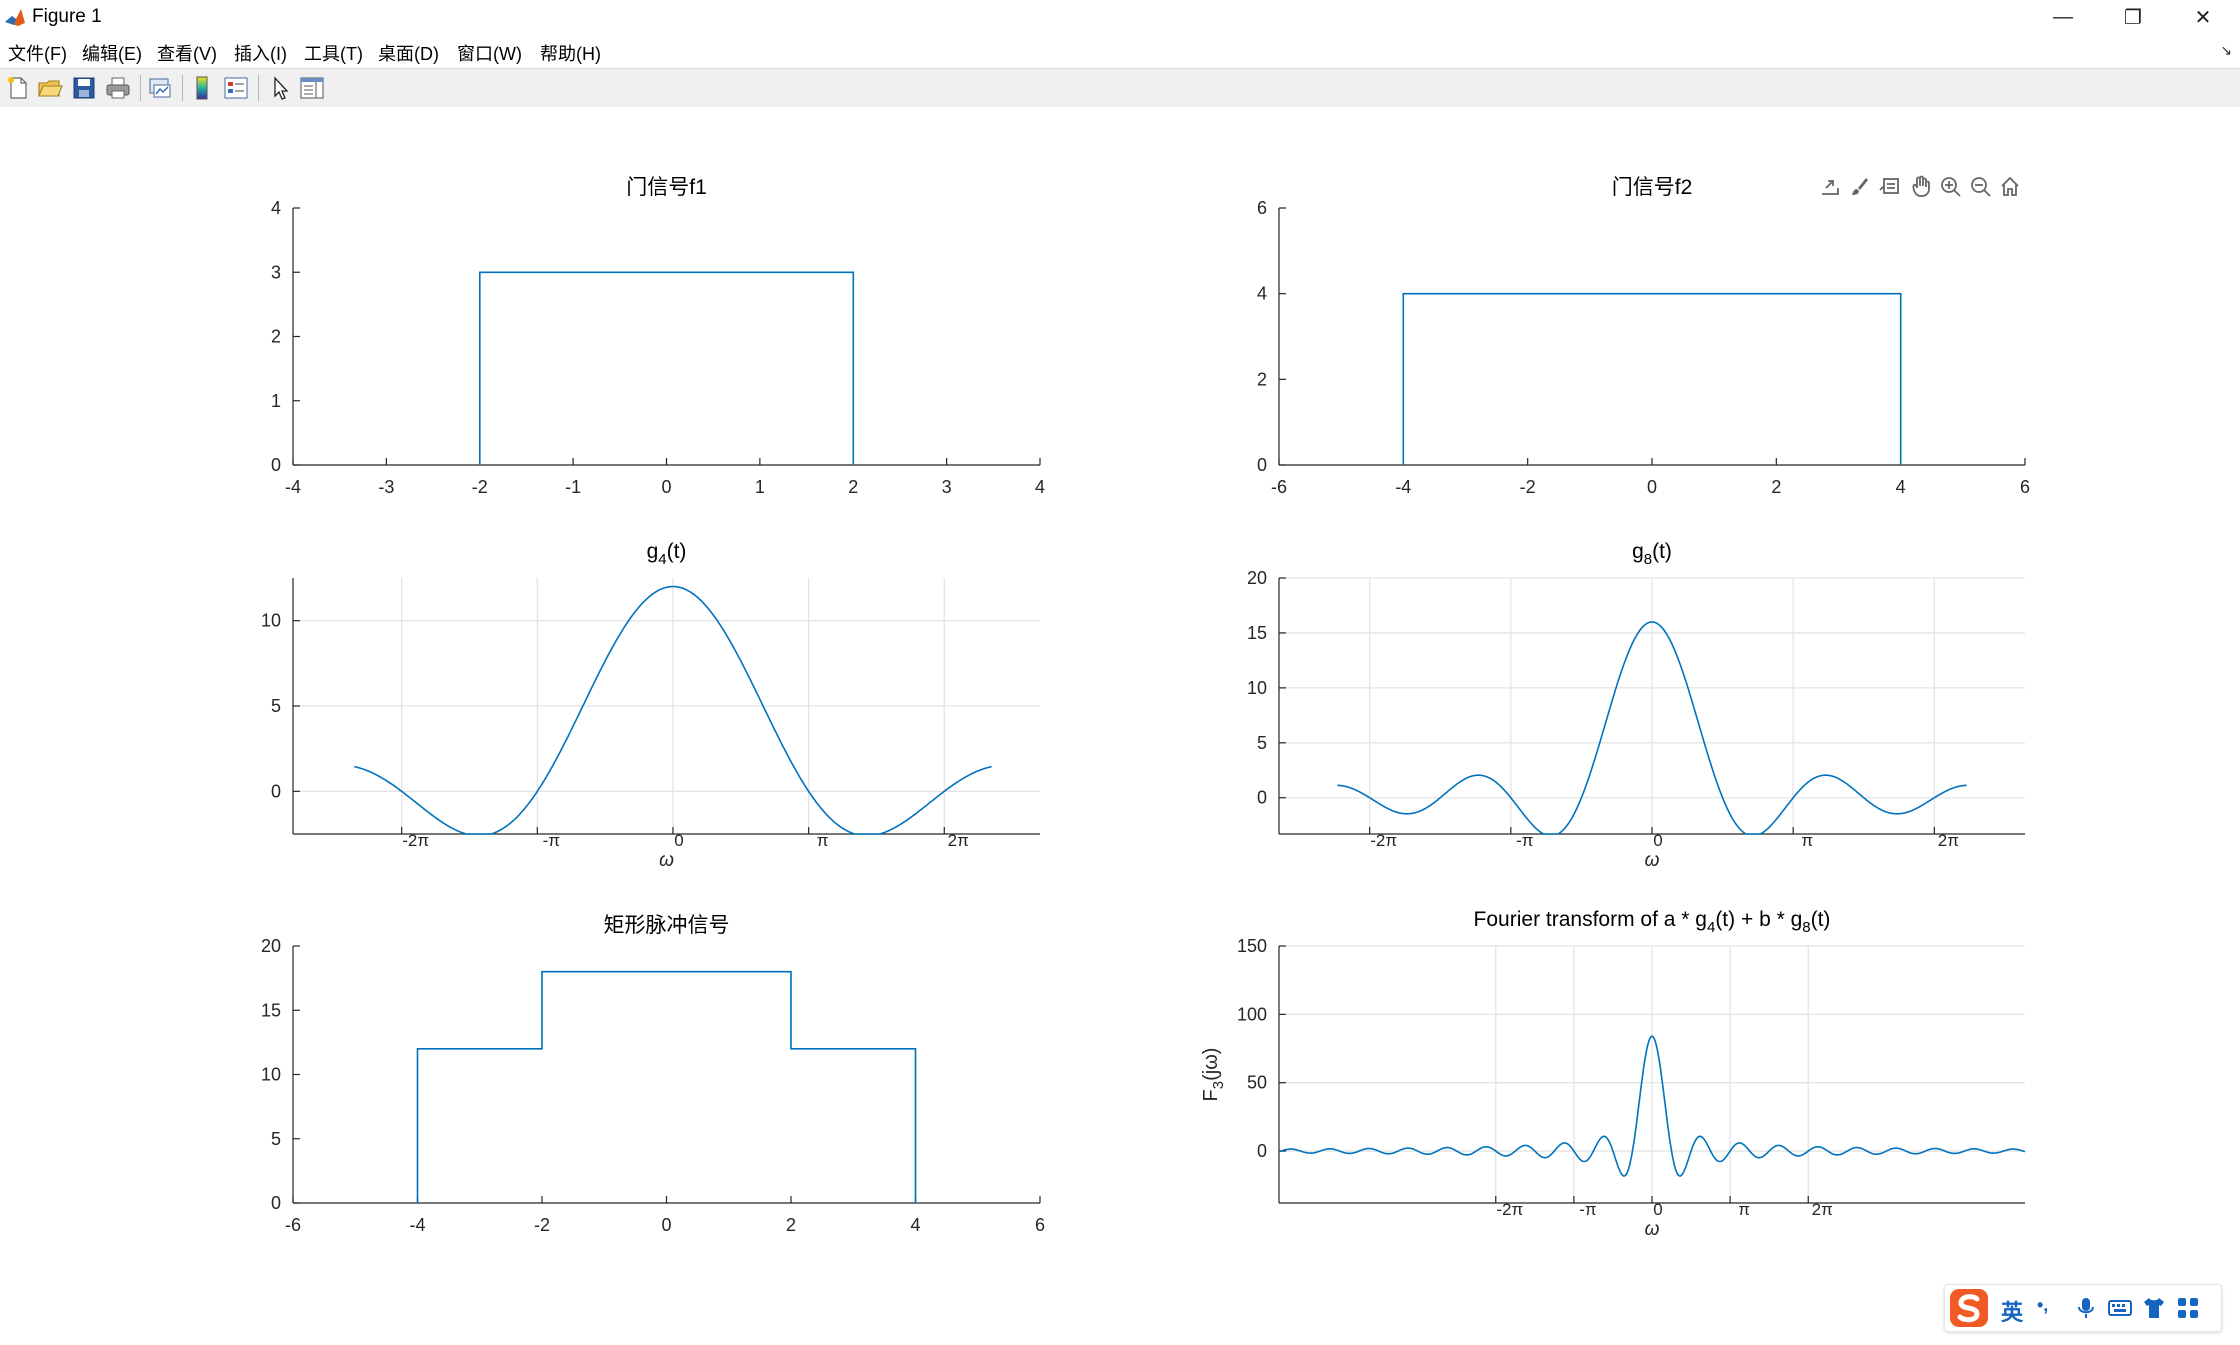  Describe the element at coordinates (112, 54) in the screenshot. I see `menu-edit: 编辑(E)` at that location.